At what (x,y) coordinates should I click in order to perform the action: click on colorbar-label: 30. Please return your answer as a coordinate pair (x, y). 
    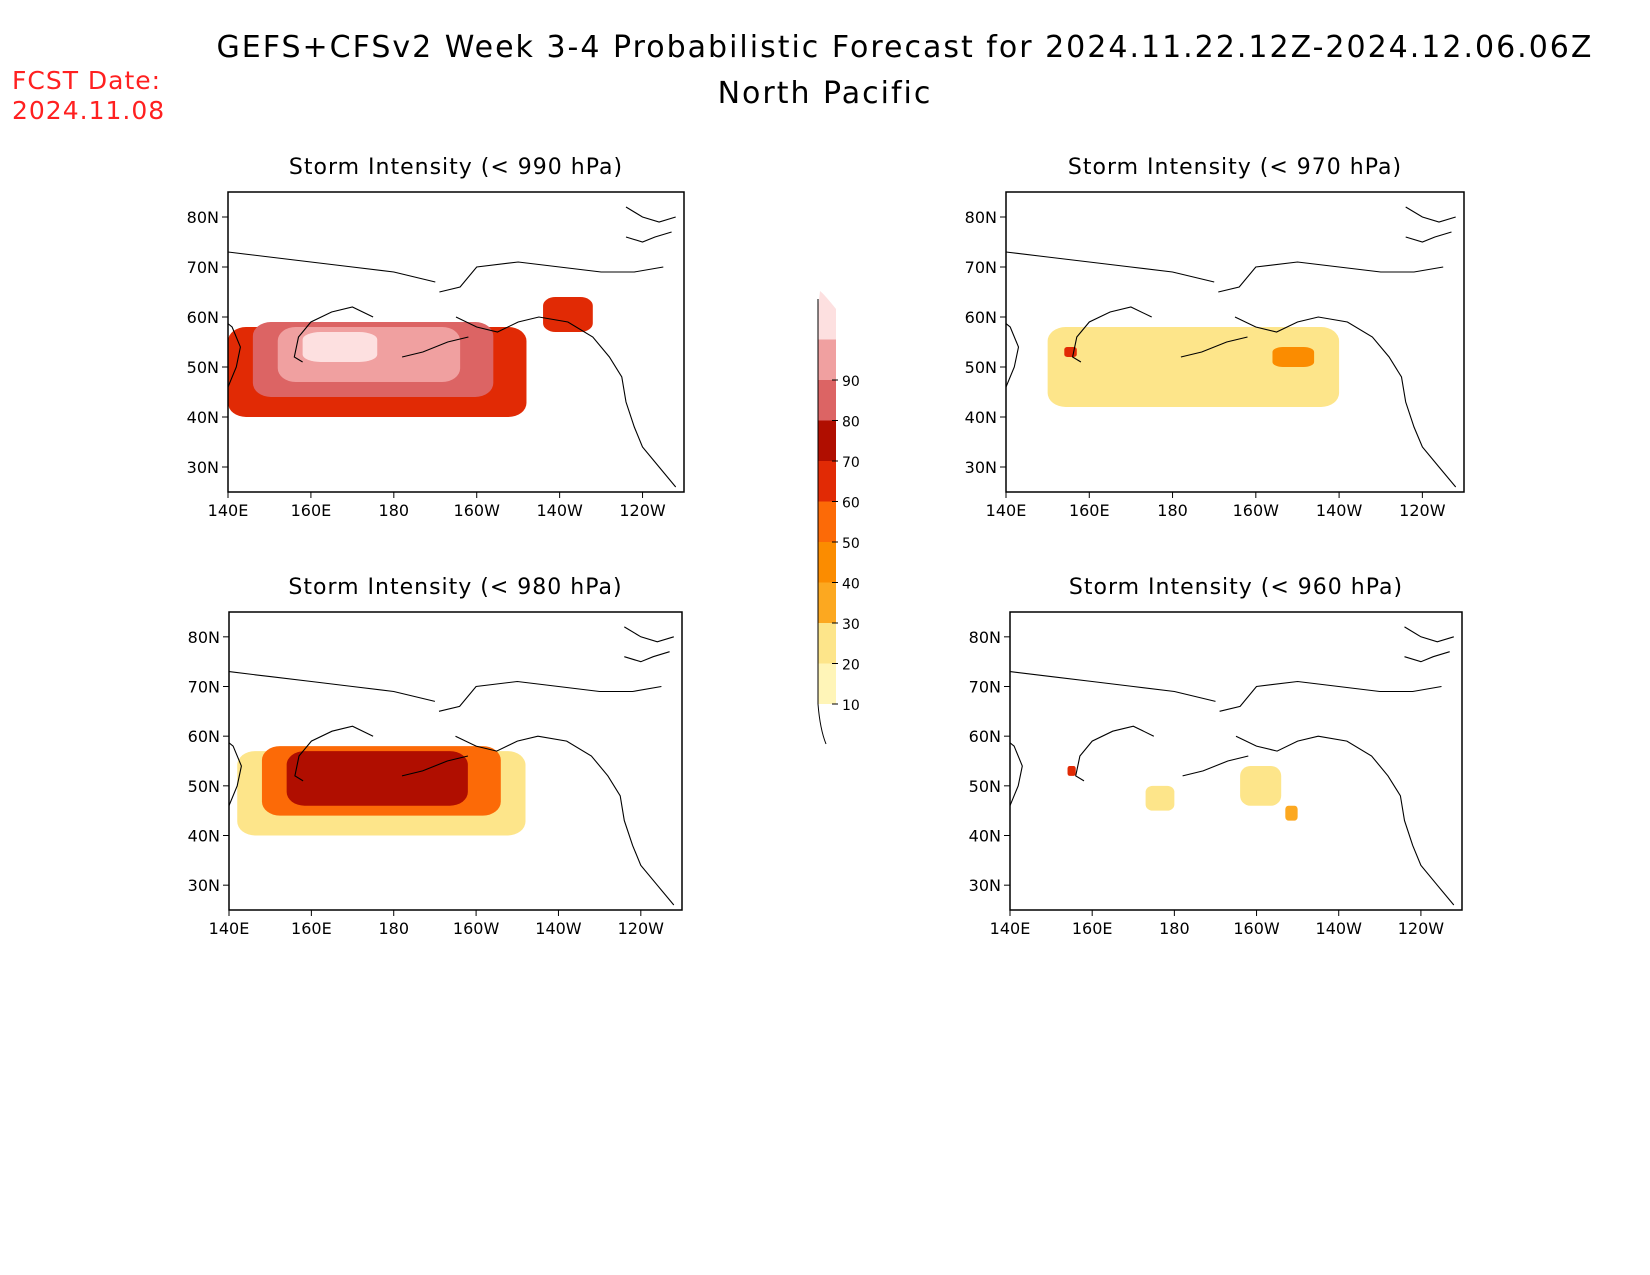
    Looking at the image, I should click on (851, 625).